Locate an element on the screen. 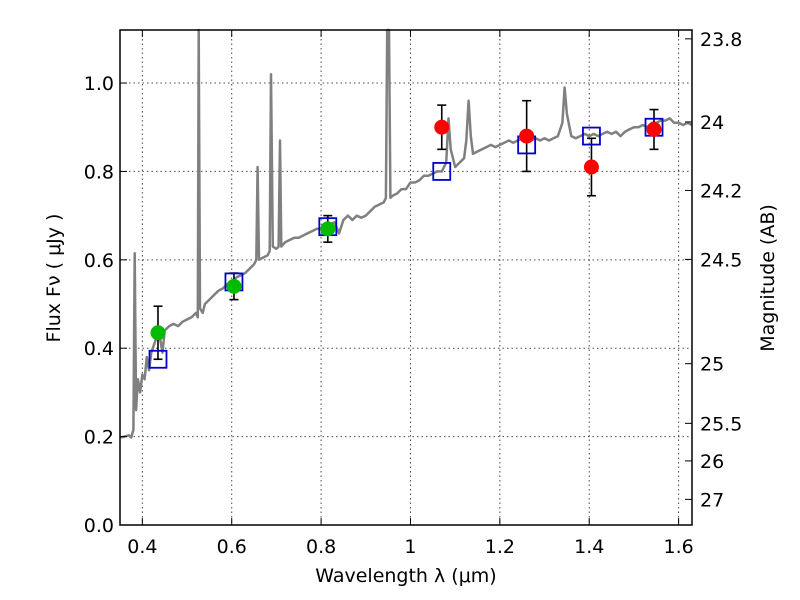 The image size is (800, 600). right-tick-label: 25 is located at coordinates (712, 365).